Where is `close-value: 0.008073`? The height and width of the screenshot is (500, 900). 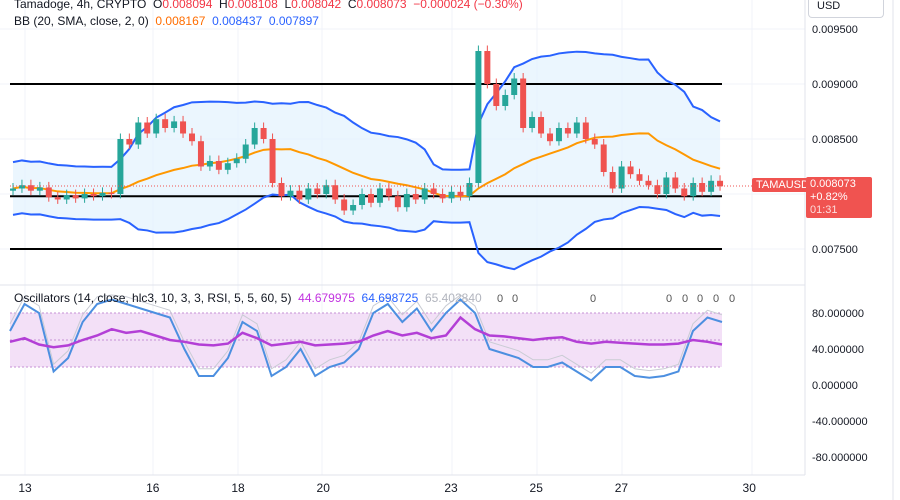
close-value: 0.008073 is located at coordinates (381, 5).